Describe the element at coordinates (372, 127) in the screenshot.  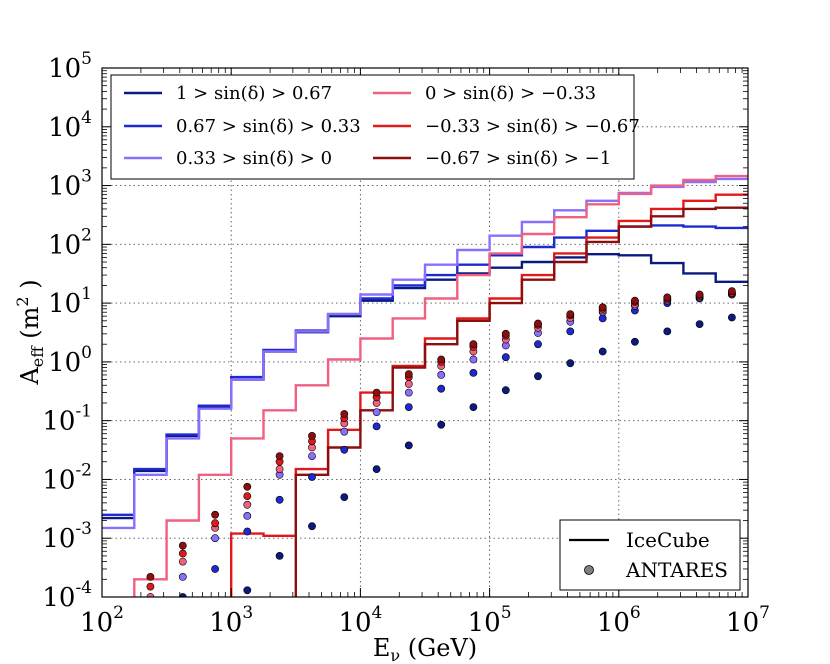
I see `declination-legend-box` at that location.